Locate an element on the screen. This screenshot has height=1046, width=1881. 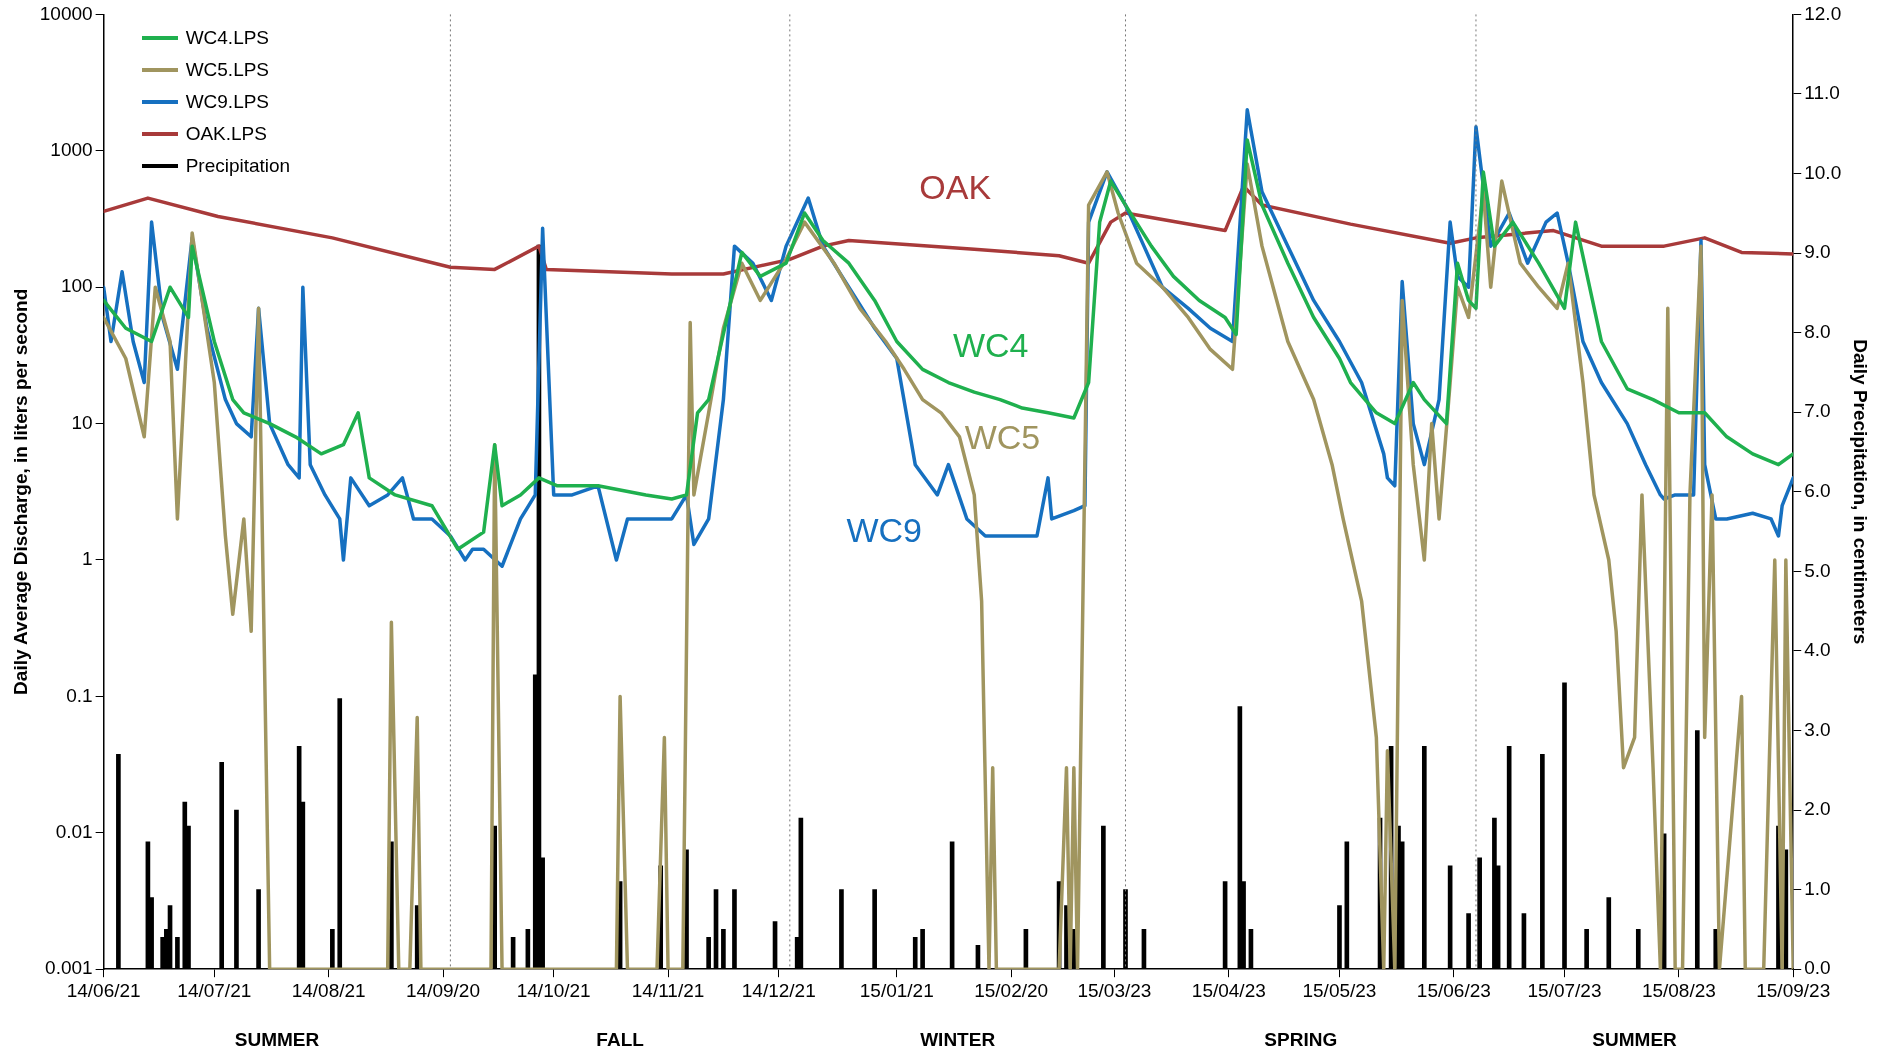
y2-tick-label: 8.0 is located at coordinates (1817, 331).